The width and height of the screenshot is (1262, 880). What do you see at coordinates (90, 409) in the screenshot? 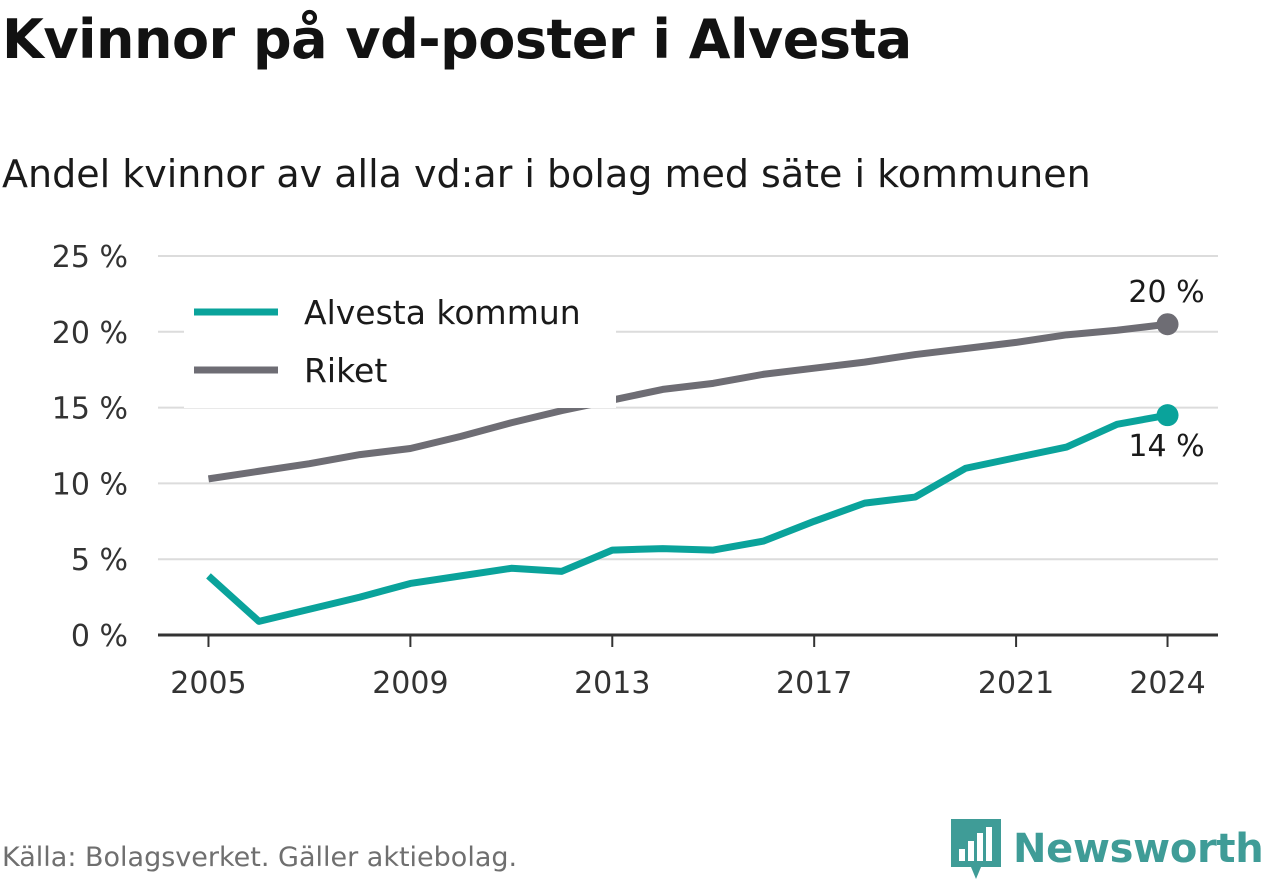
I see `y-tick-label: 15 %` at bounding box center [90, 409].